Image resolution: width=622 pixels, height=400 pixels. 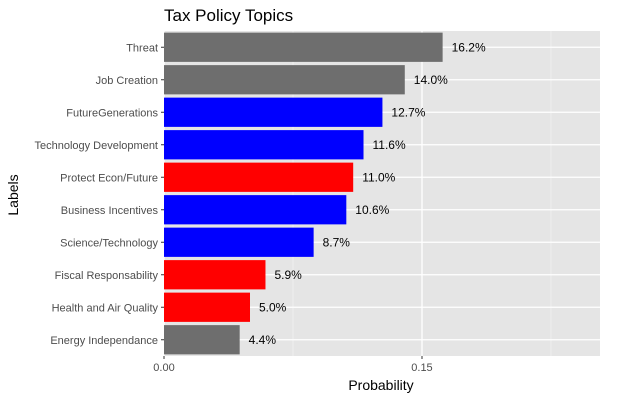 What do you see at coordinates (110, 211) in the screenshot?
I see `category-label: Business Incentives` at bounding box center [110, 211].